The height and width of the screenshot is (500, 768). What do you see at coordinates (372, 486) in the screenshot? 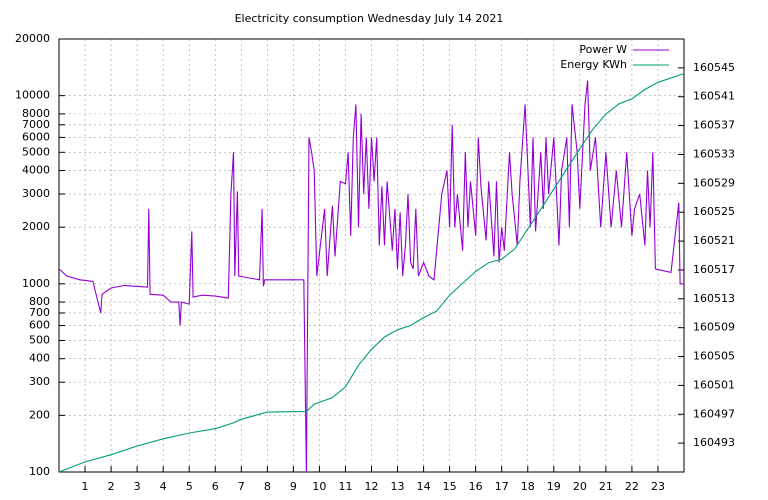
I see `x-tick-label: 12` at bounding box center [372, 486].